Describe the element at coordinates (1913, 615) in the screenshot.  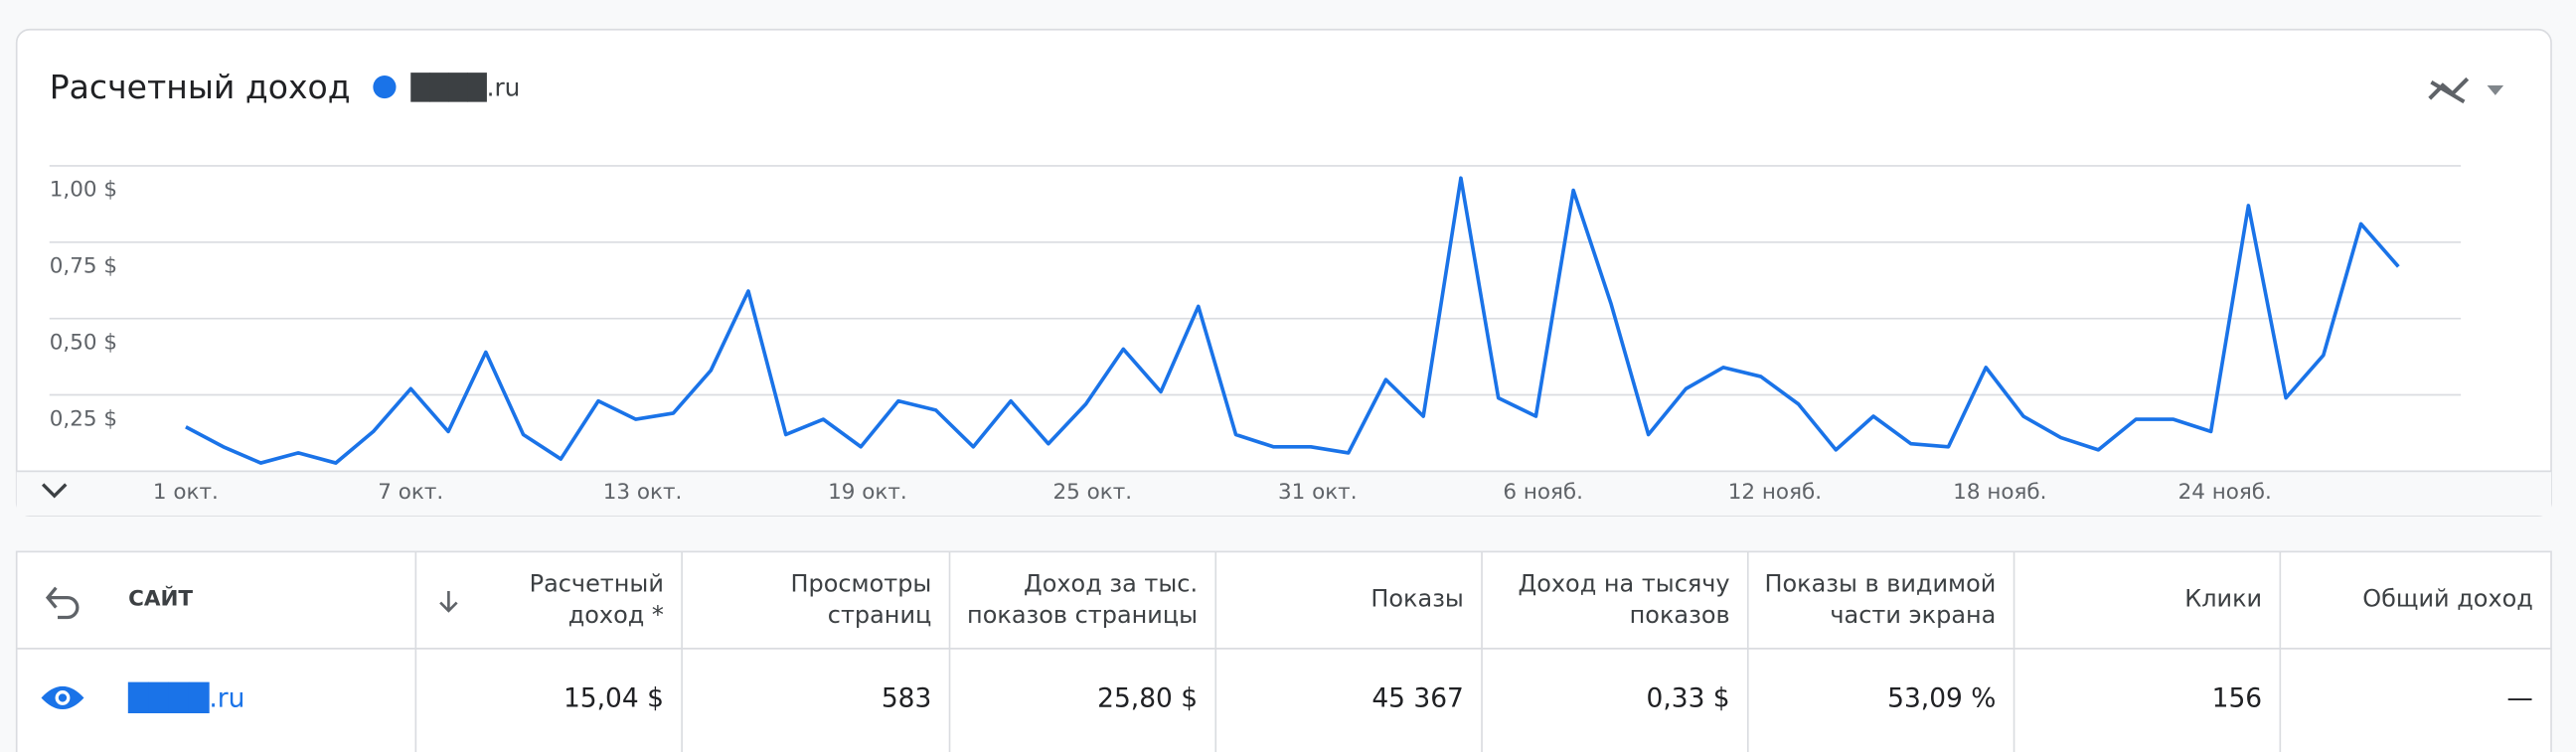
I see `column-header: части экрана` at that location.